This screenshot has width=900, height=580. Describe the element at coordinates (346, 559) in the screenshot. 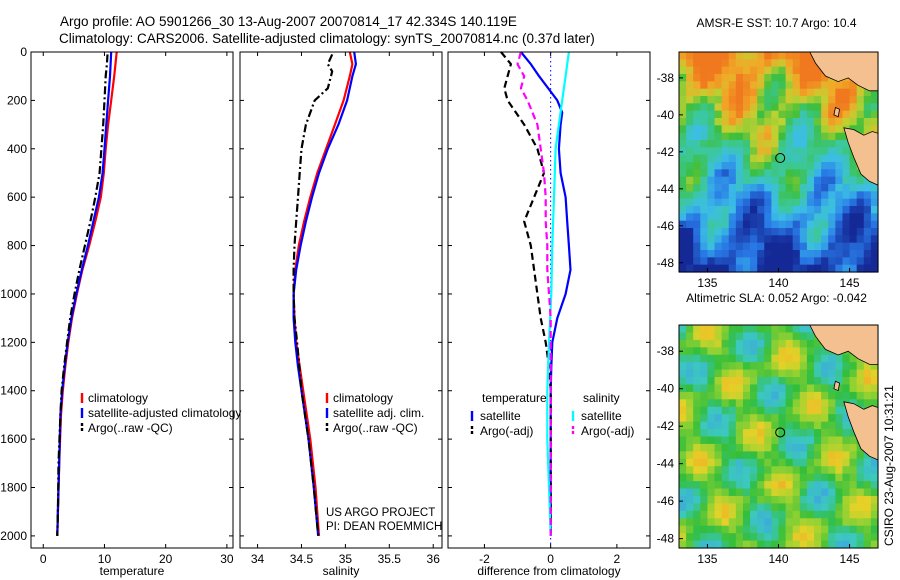

I see `x-tick-label: 35` at that location.